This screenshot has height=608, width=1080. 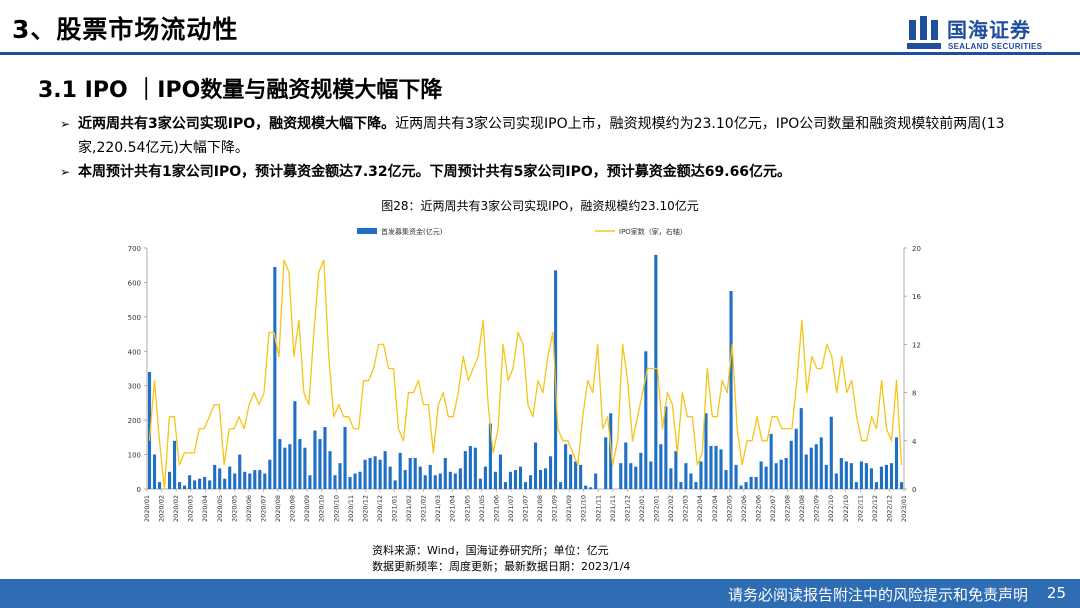 I want to click on x-tick-label: 2020/03, so click(x=191, y=508).